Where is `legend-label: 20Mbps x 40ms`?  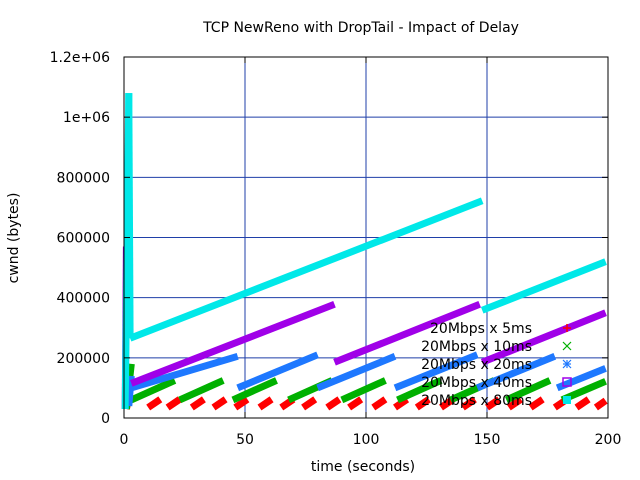 legend-label: 20Mbps x 40ms is located at coordinates (476, 383).